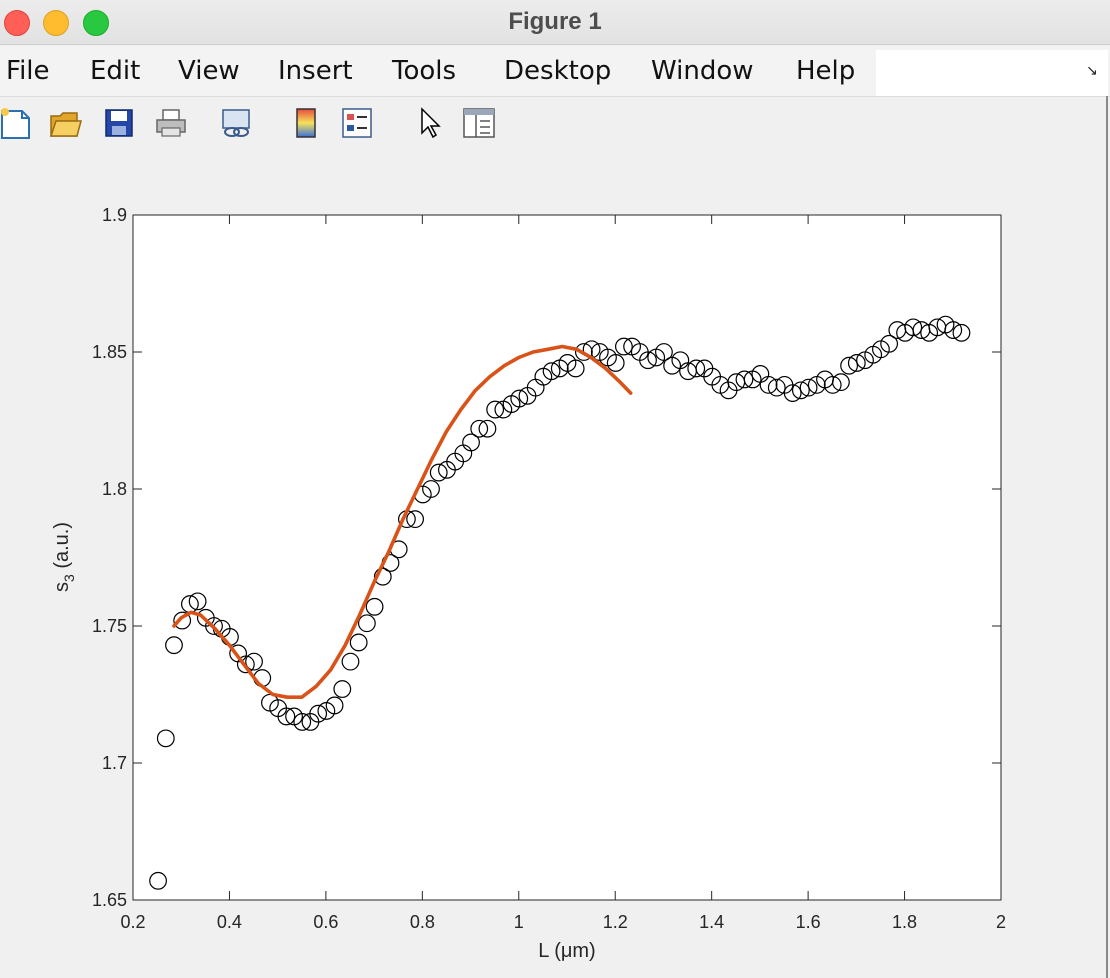 The width and height of the screenshot is (1110, 978). Describe the element at coordinates (904, 922) in the screenshot. I see `x-tick-label: 1.8` at that location.